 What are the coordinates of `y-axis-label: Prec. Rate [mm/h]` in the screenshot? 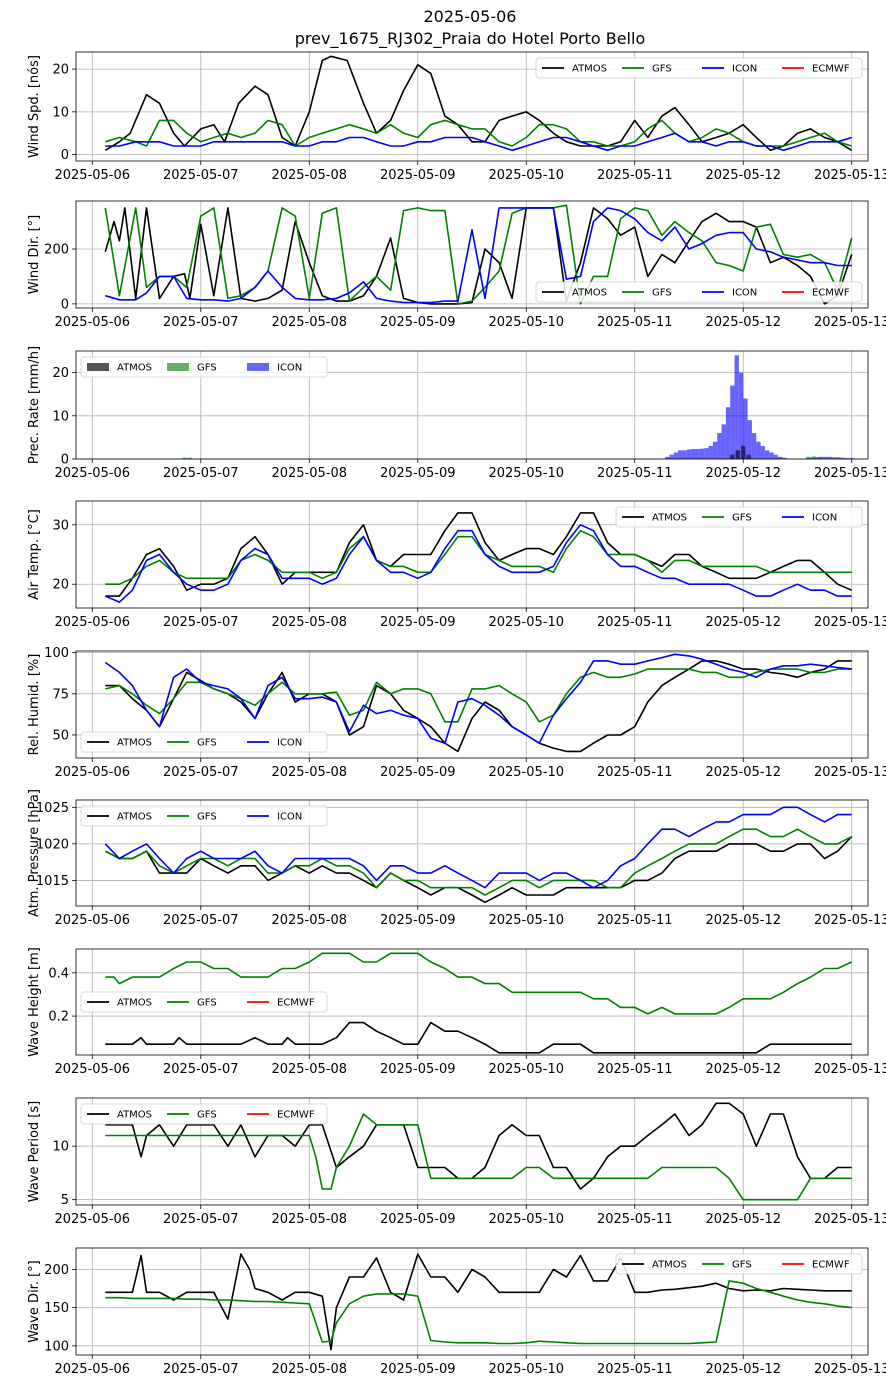 It's located at (34, 405).